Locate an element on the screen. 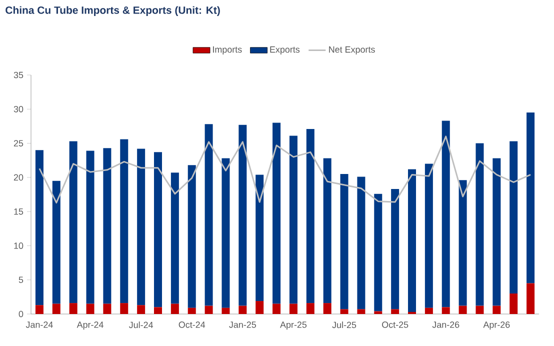  legend-label: Imports is located at coordinates (227, 50).